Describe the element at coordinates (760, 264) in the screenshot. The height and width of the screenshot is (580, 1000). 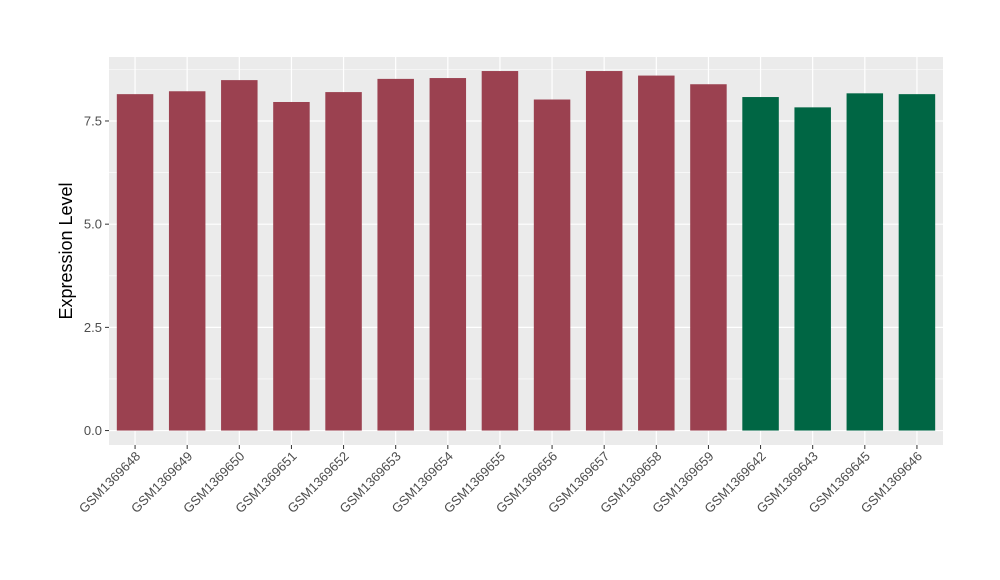
I see `bar-GSM1369642` at that location.